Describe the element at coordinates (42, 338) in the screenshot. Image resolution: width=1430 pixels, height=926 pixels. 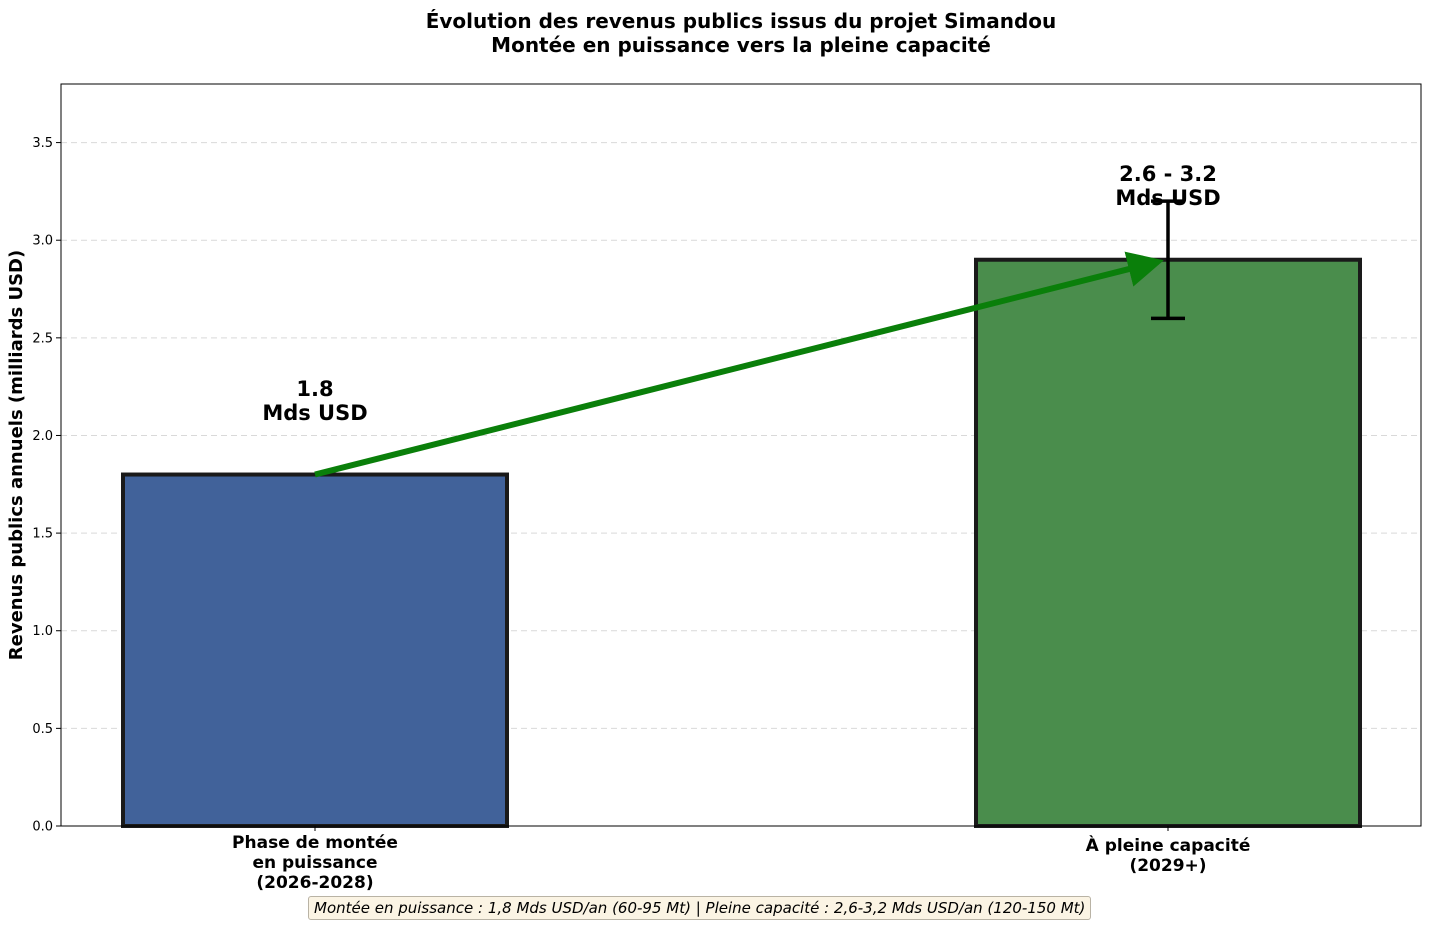
I see `y-tick-label: 2.5` at that location.